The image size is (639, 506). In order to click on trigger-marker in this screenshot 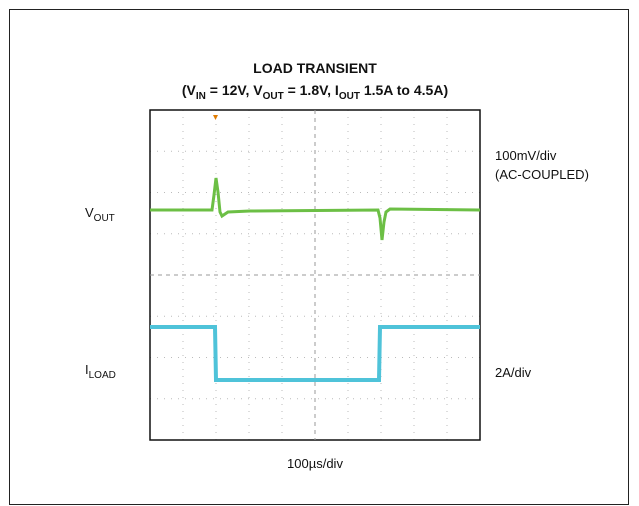, I will do `click(215, 117)`.